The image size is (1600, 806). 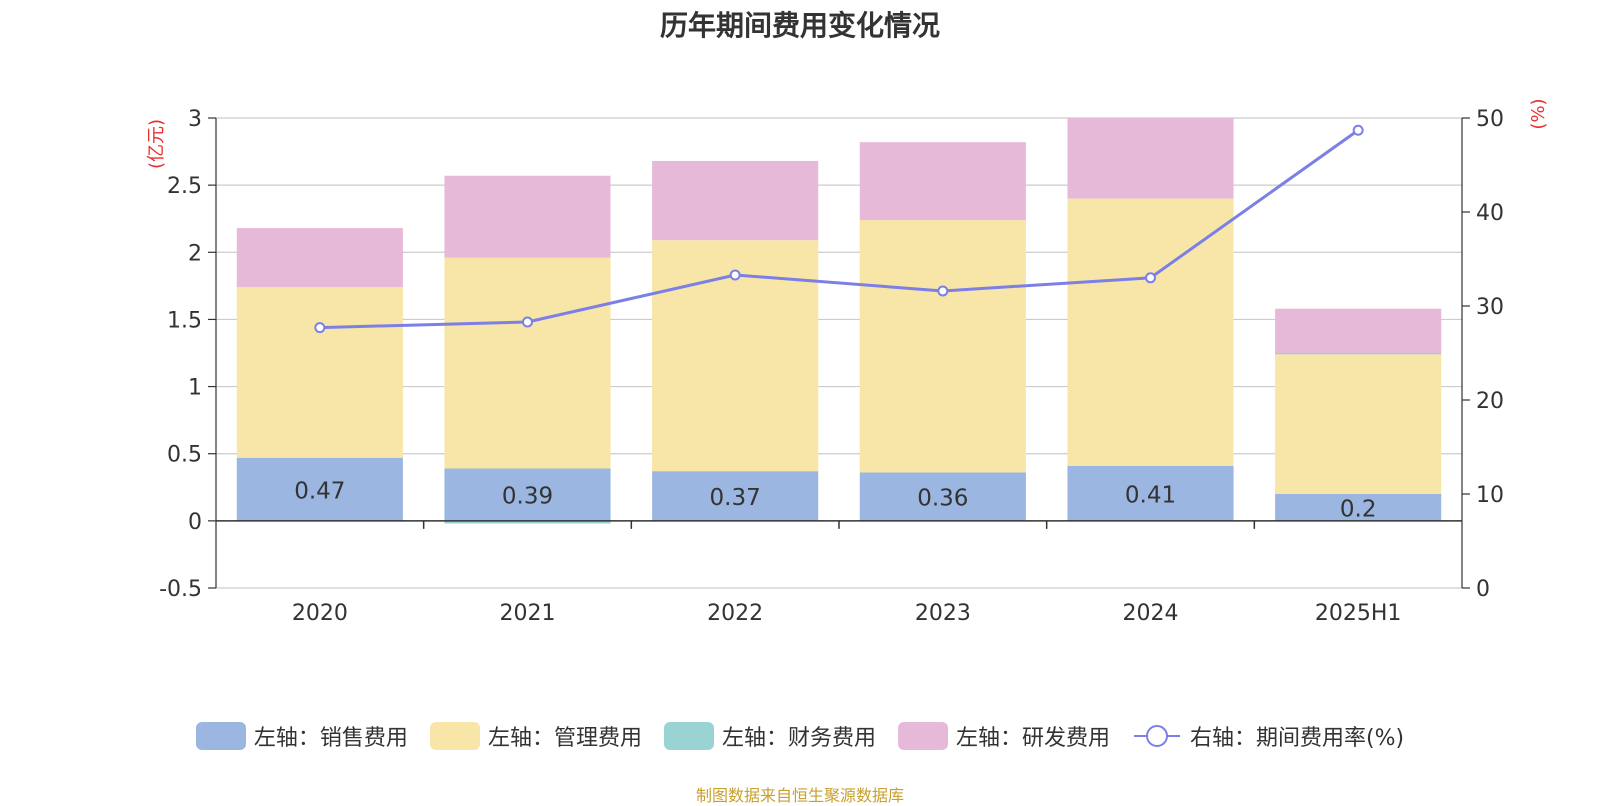 I want to click on right-tick-label: 40, so click(x=1490, y=213).